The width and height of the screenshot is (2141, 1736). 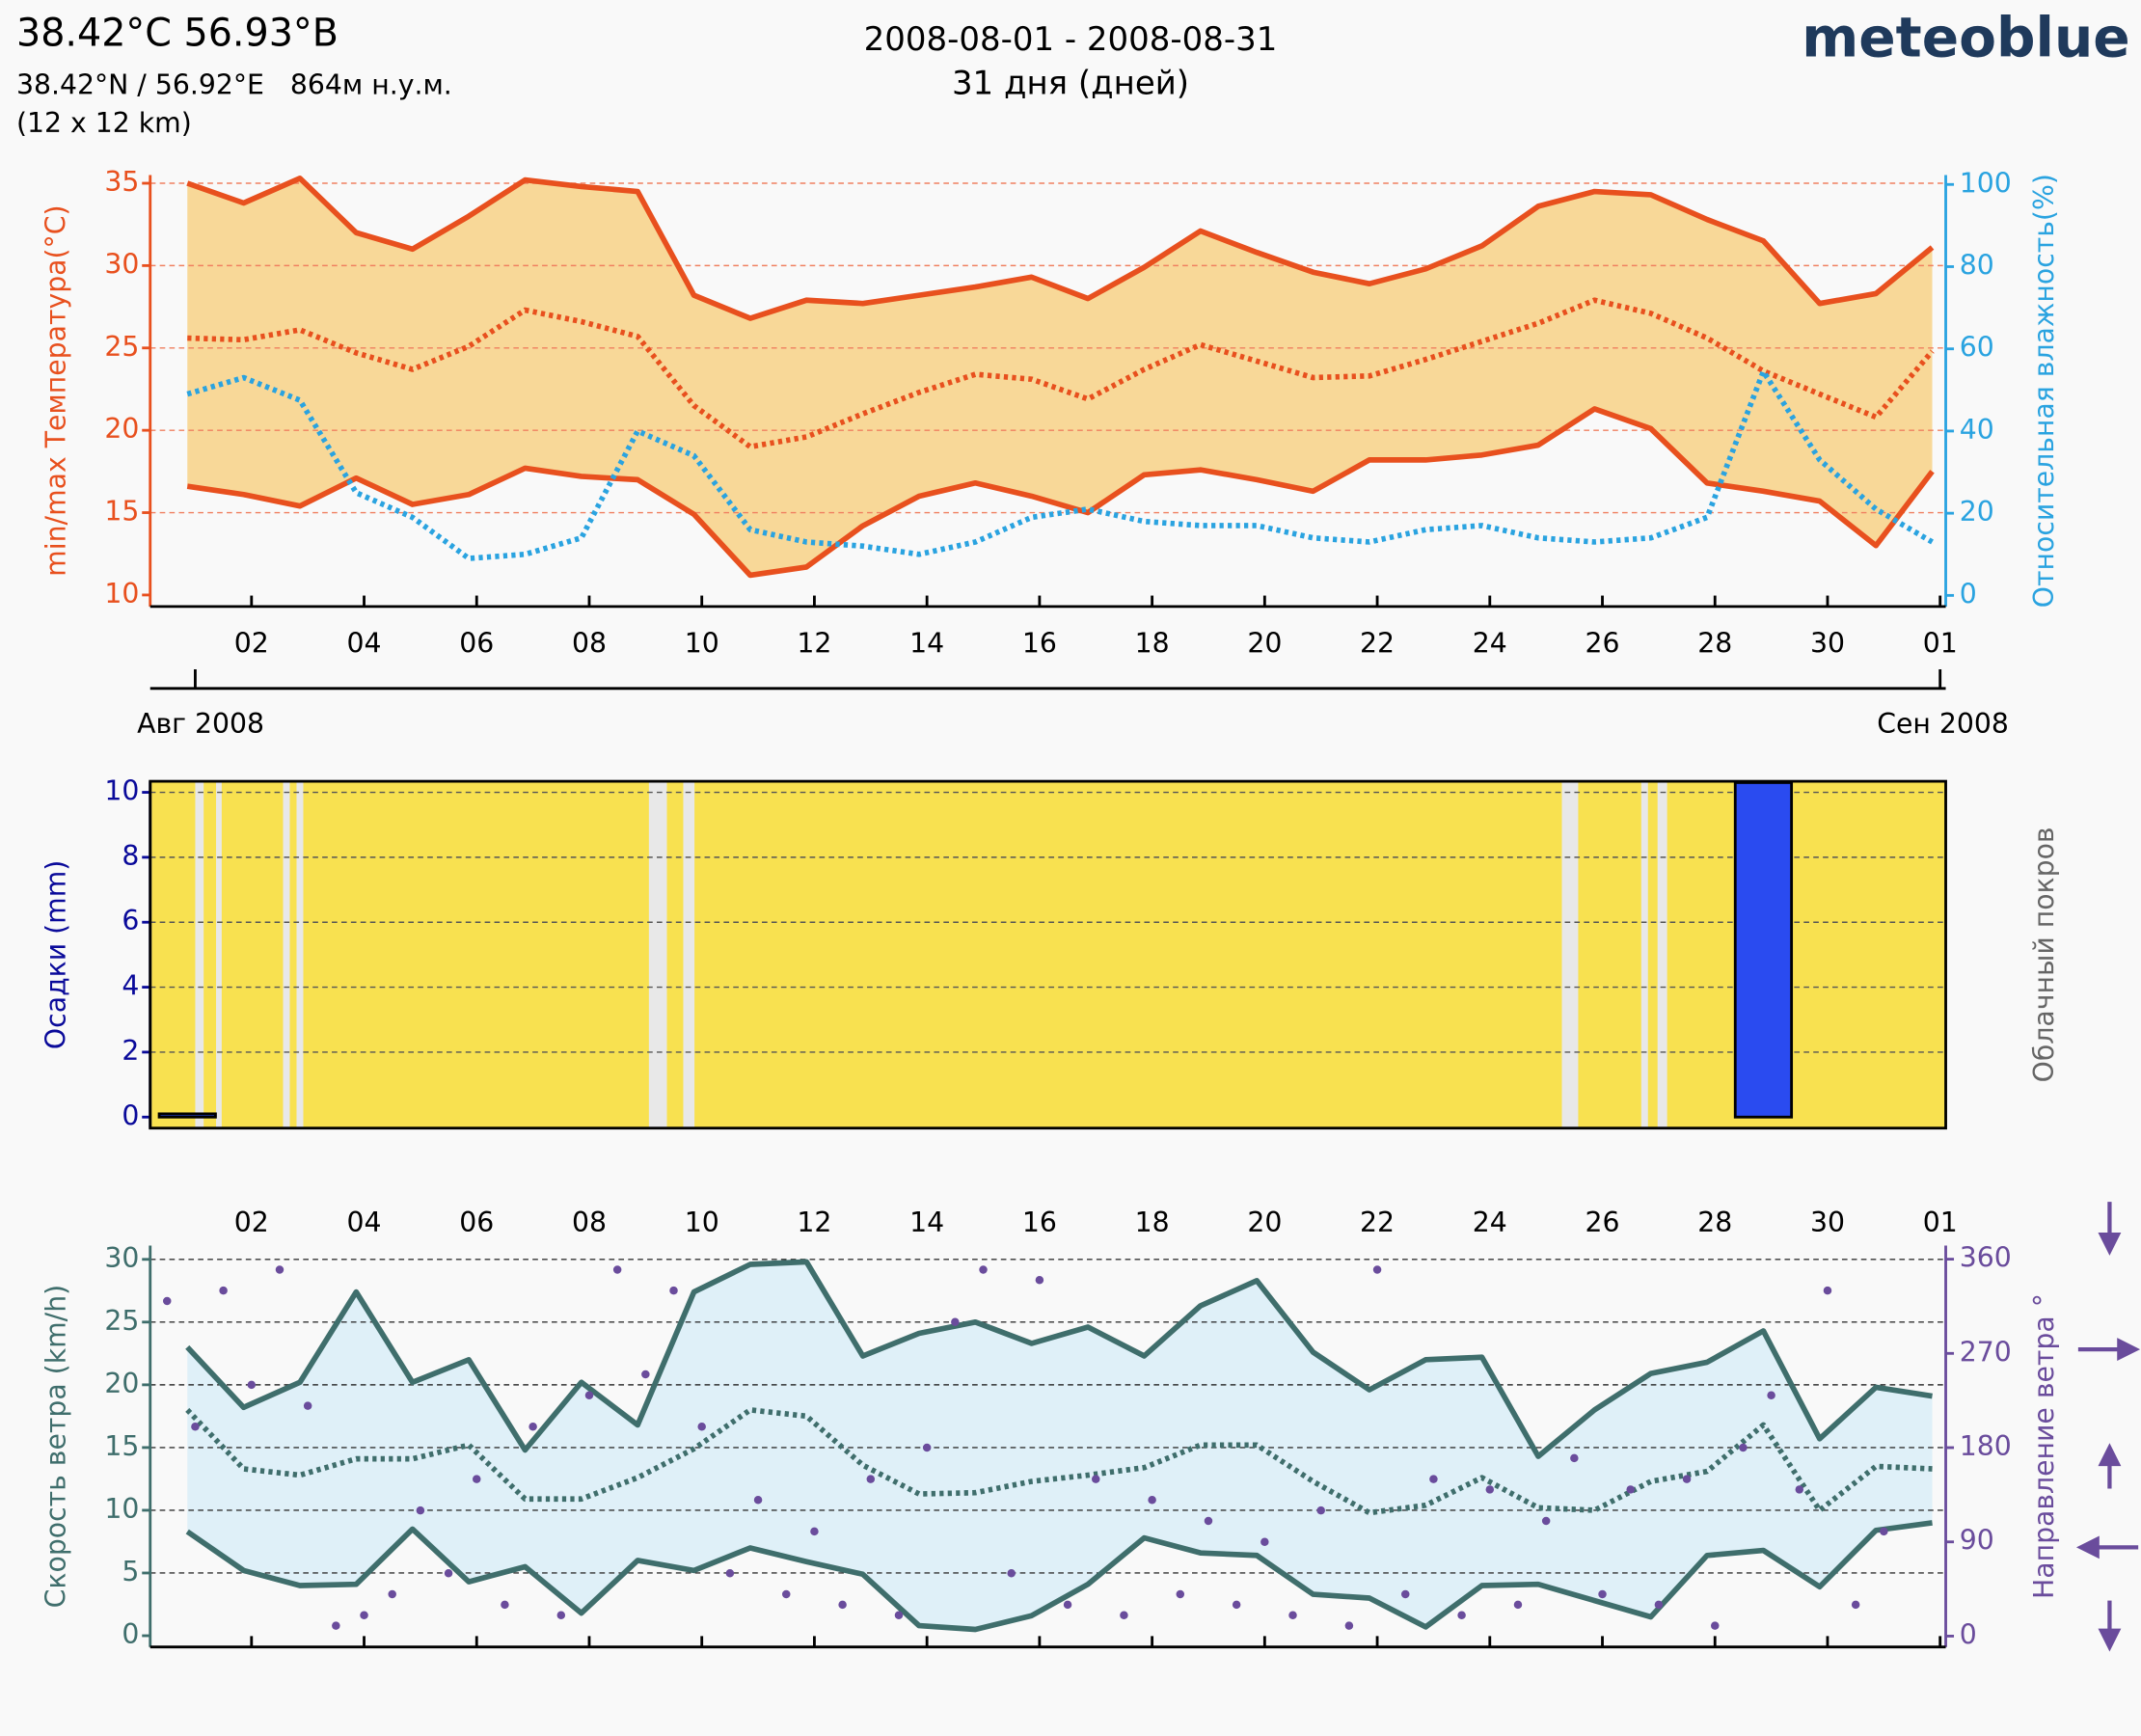 What do you see at coordinates (234, 84) in the screenshot?
I see `location: 38.42°N / 56.92°E 864м н.у.м.` at bounding box center [234, 84].